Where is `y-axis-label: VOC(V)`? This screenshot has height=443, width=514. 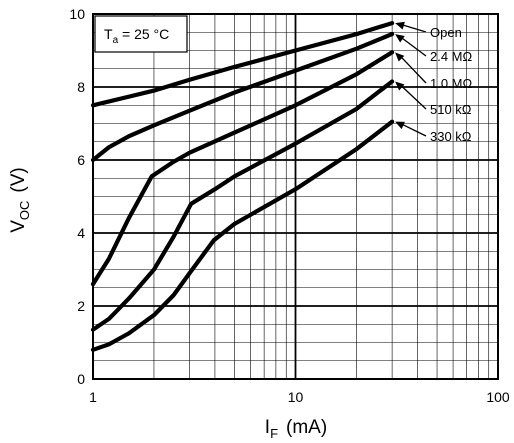 y-axis-label: VOC(V) is located at coordinates (20, 200).